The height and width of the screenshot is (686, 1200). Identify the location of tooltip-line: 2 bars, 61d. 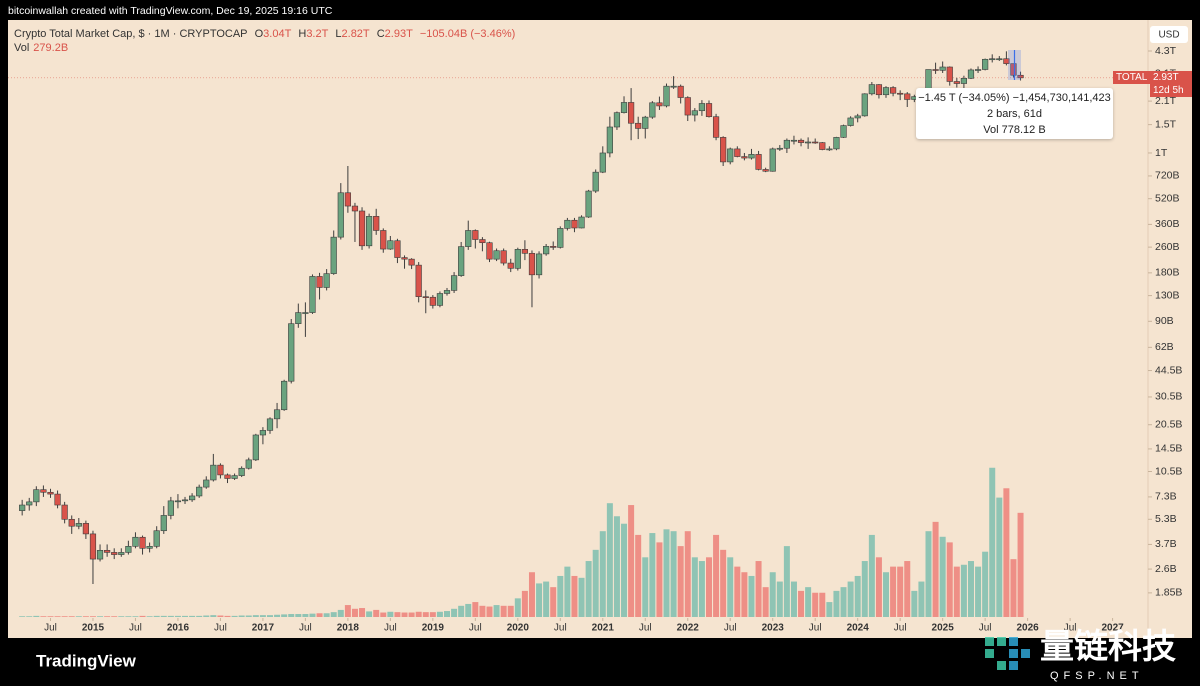
(1014, 114).